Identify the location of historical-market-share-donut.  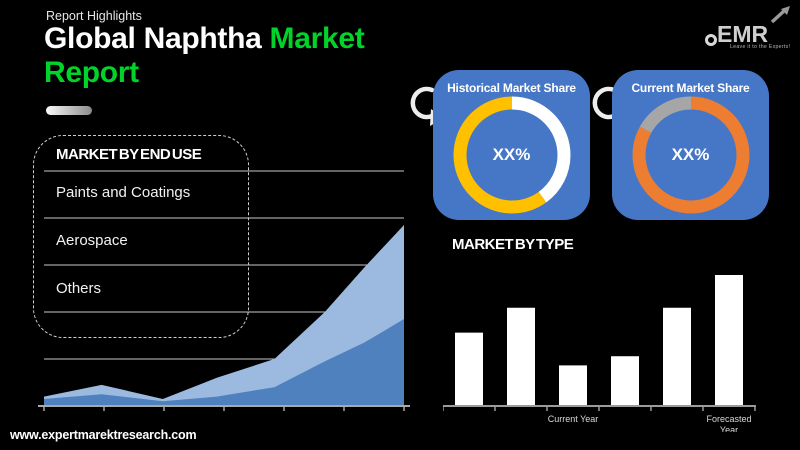
(511, 155).